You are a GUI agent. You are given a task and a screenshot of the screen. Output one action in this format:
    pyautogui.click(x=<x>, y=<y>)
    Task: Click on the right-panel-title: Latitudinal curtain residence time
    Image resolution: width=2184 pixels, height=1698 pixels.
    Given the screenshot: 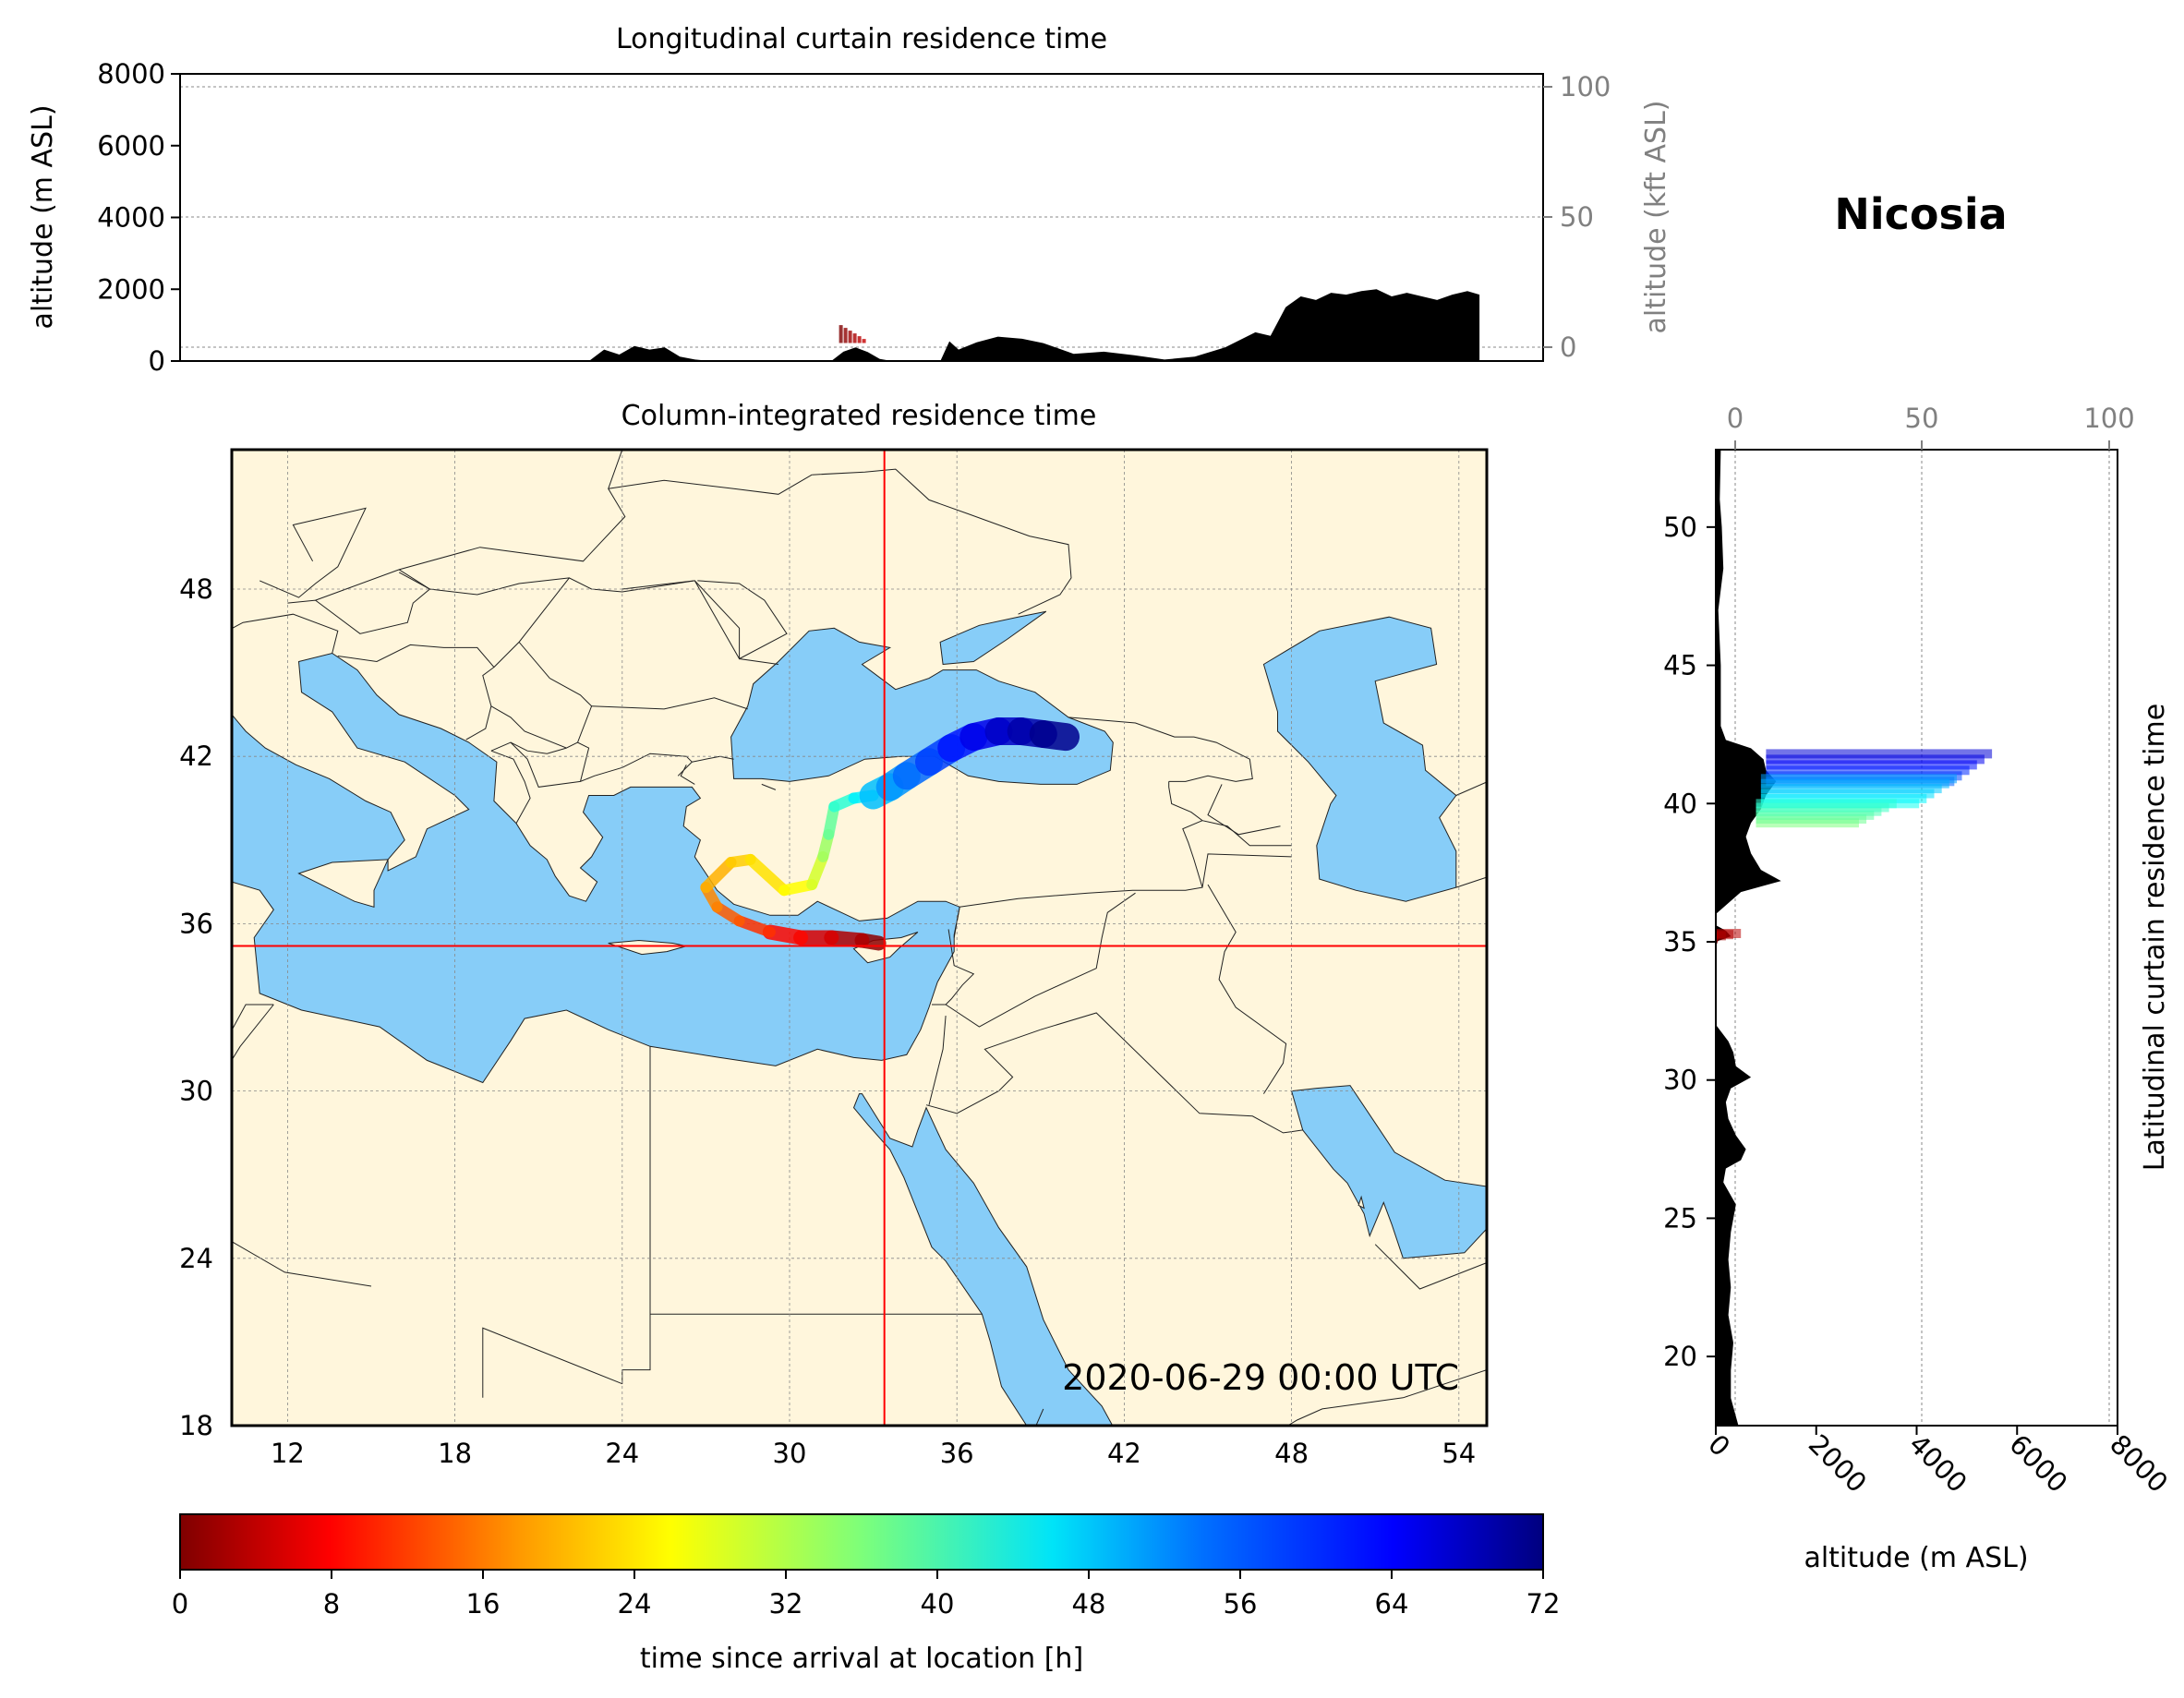 What is the action you would take?
    pyautogui.click(x=2155, y=937)
    